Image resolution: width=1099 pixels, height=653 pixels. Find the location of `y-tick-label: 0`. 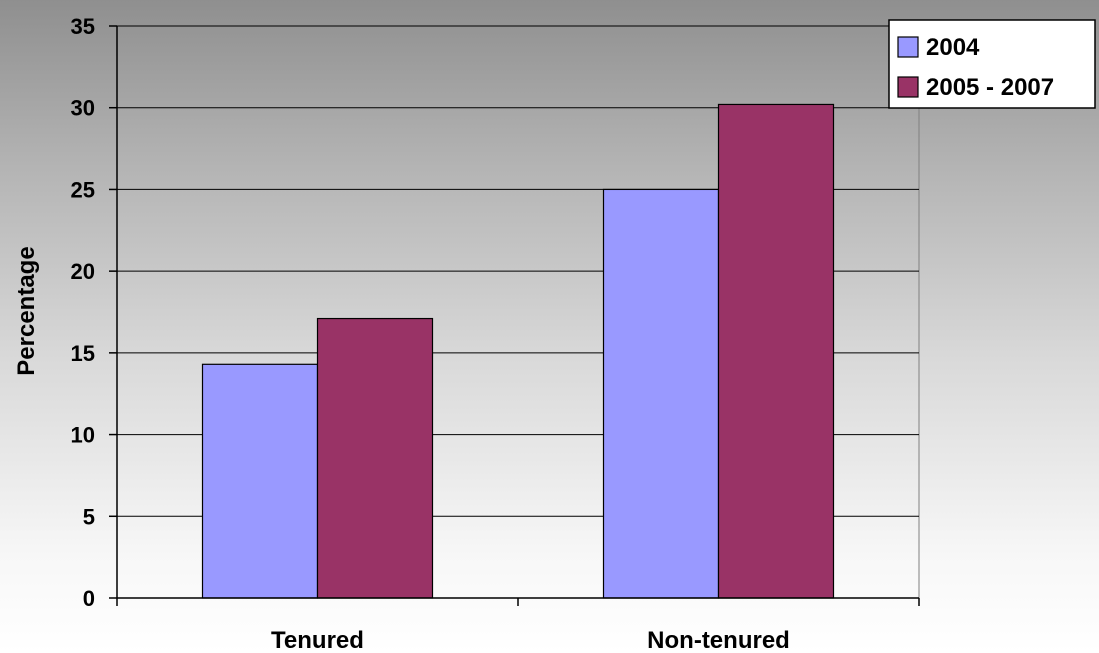

y-tick-label: 0 is located at coordinates (89, 598).